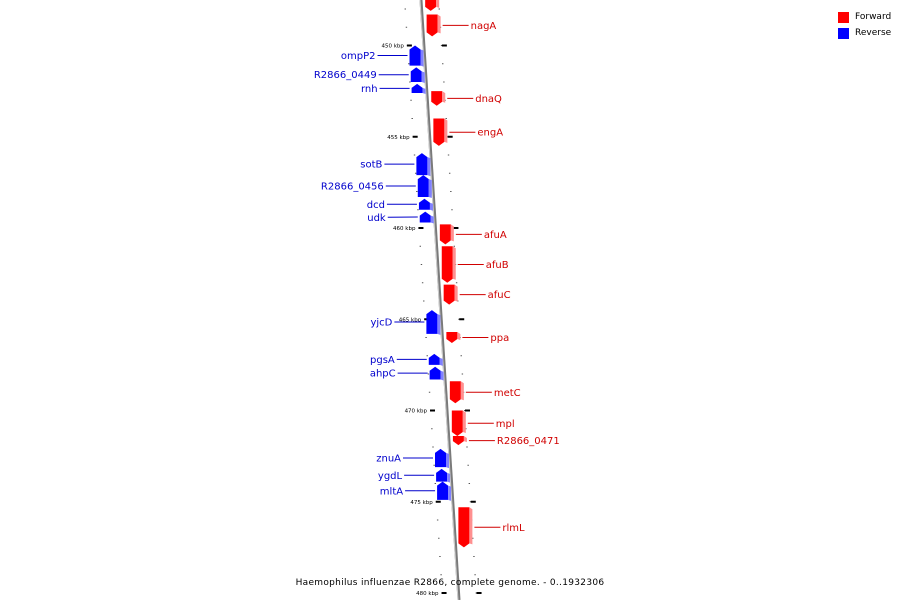  I want to click on gene-label: metC, so click(507, 393).